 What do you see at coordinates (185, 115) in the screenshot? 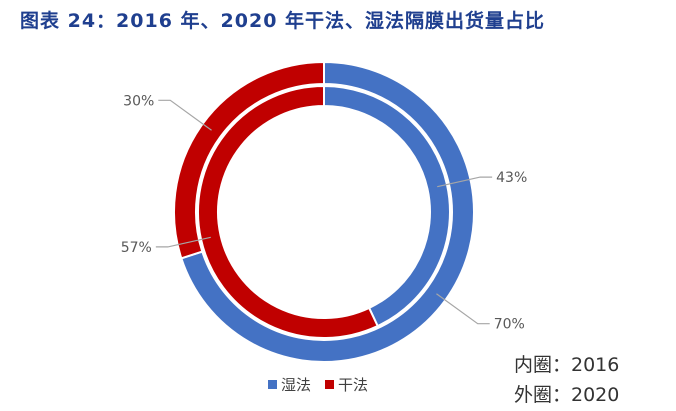
I see `leader-line-outer-dry` at bounding box center [185, 115].